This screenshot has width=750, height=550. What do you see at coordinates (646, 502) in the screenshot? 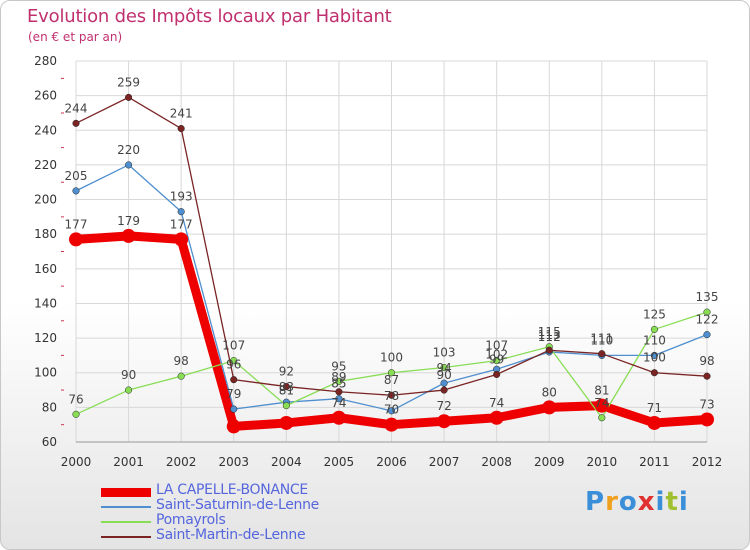
I see `logo-letter: x` at bounding box center [646, 502].